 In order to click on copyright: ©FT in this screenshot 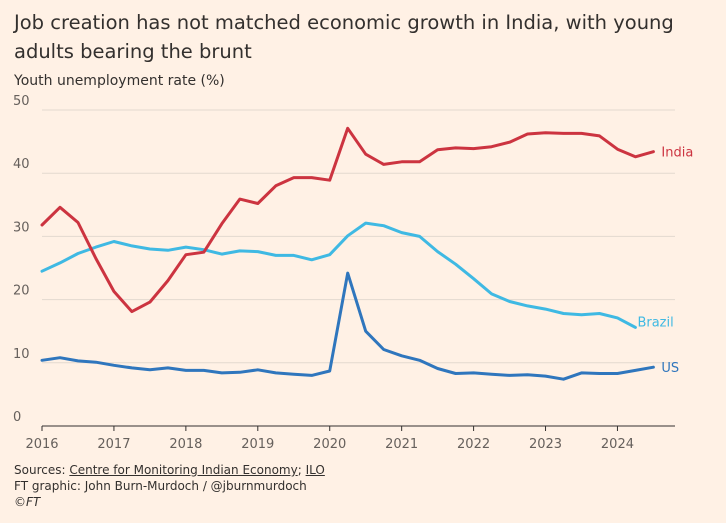, I will do `click(27, 502)`.